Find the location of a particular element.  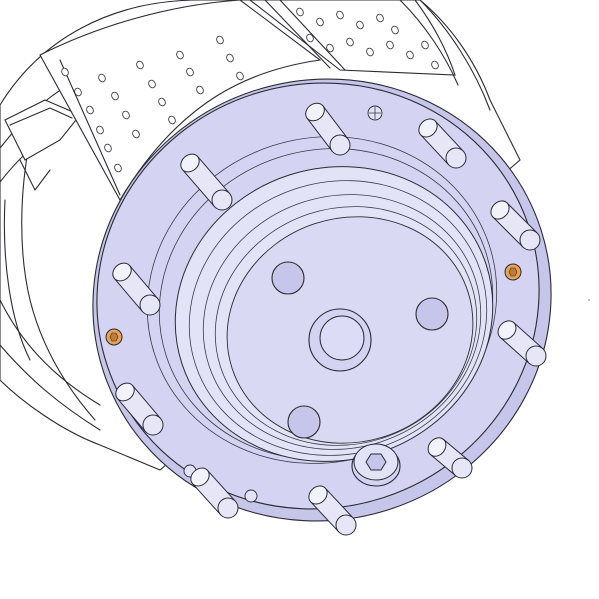

plate-left-edge is located at coordinates (90, 127).